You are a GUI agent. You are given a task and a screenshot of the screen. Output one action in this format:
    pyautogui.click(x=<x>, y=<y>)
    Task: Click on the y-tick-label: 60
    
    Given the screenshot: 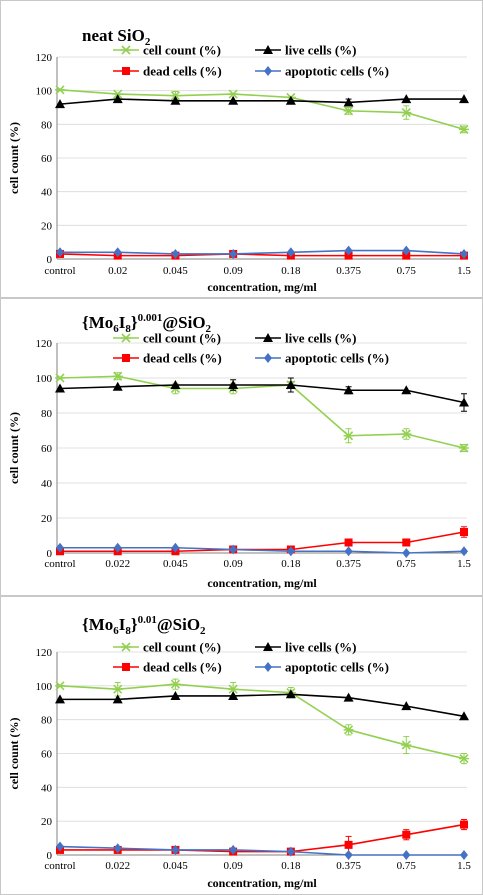 What is the action you would take?
    pyautogui.click(x=47, y=449)
    